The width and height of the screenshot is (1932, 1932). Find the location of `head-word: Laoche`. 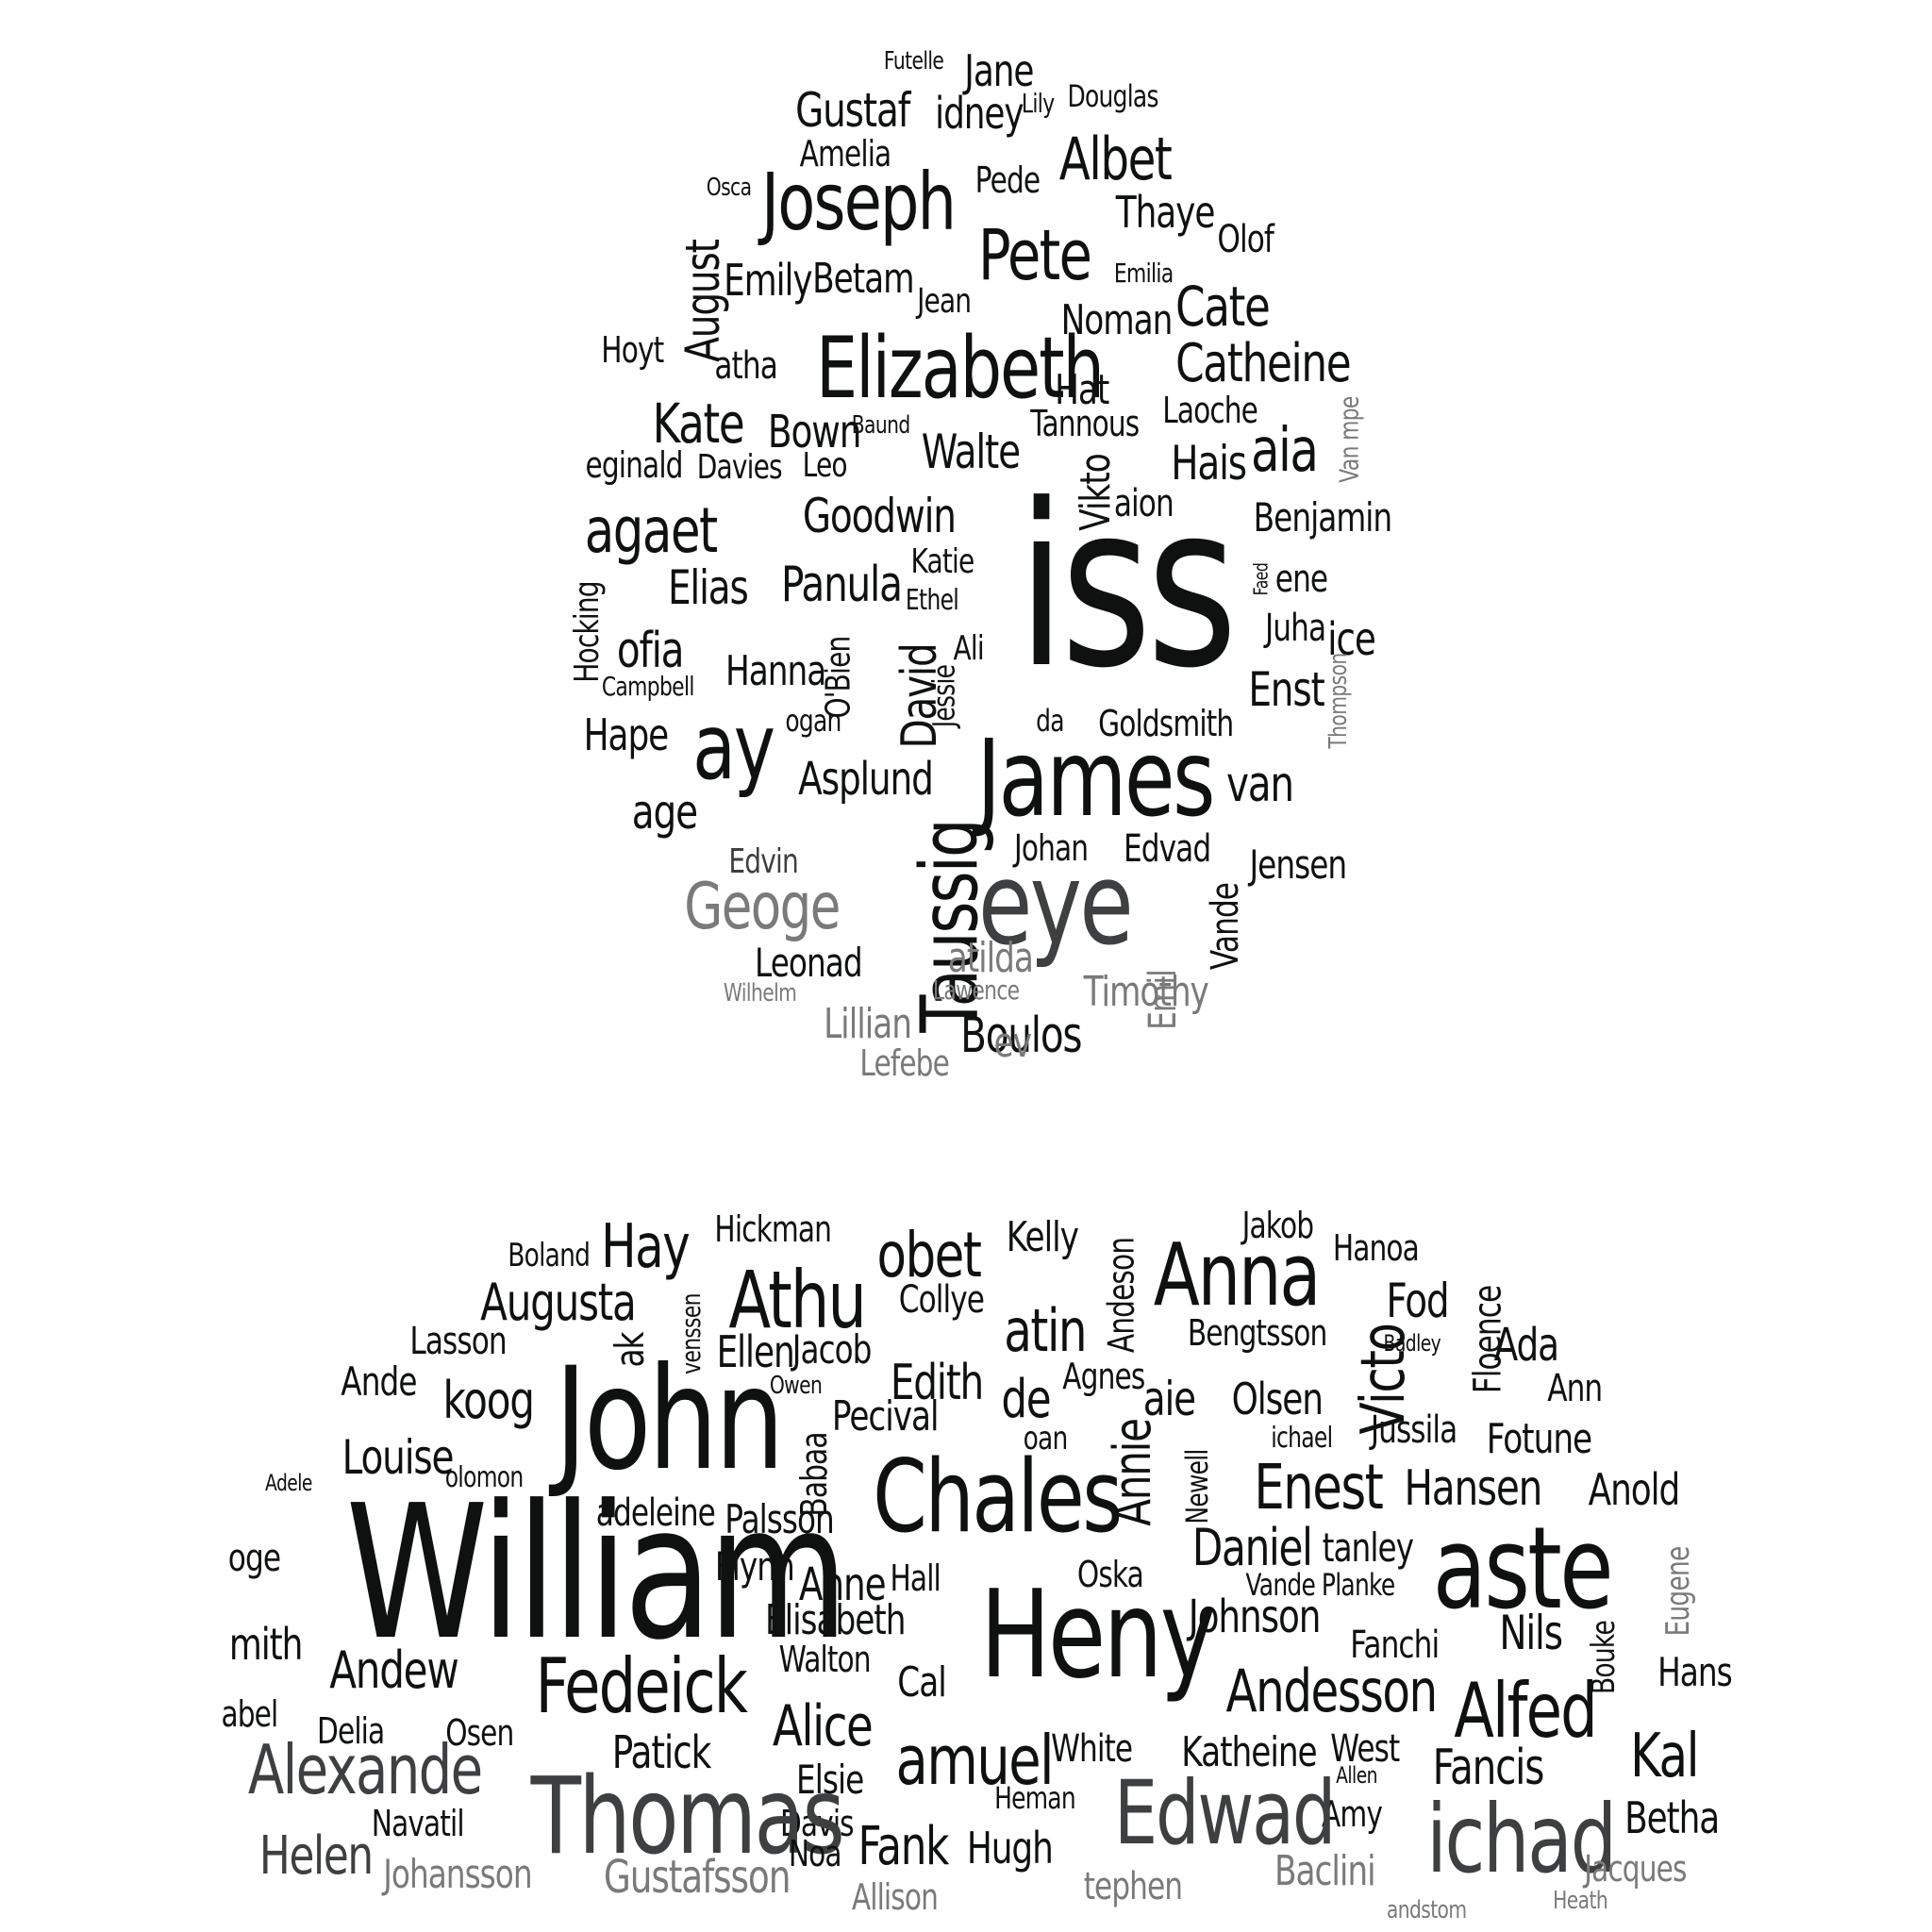

head-word: Laoche is located at coordinates (1210, 410).